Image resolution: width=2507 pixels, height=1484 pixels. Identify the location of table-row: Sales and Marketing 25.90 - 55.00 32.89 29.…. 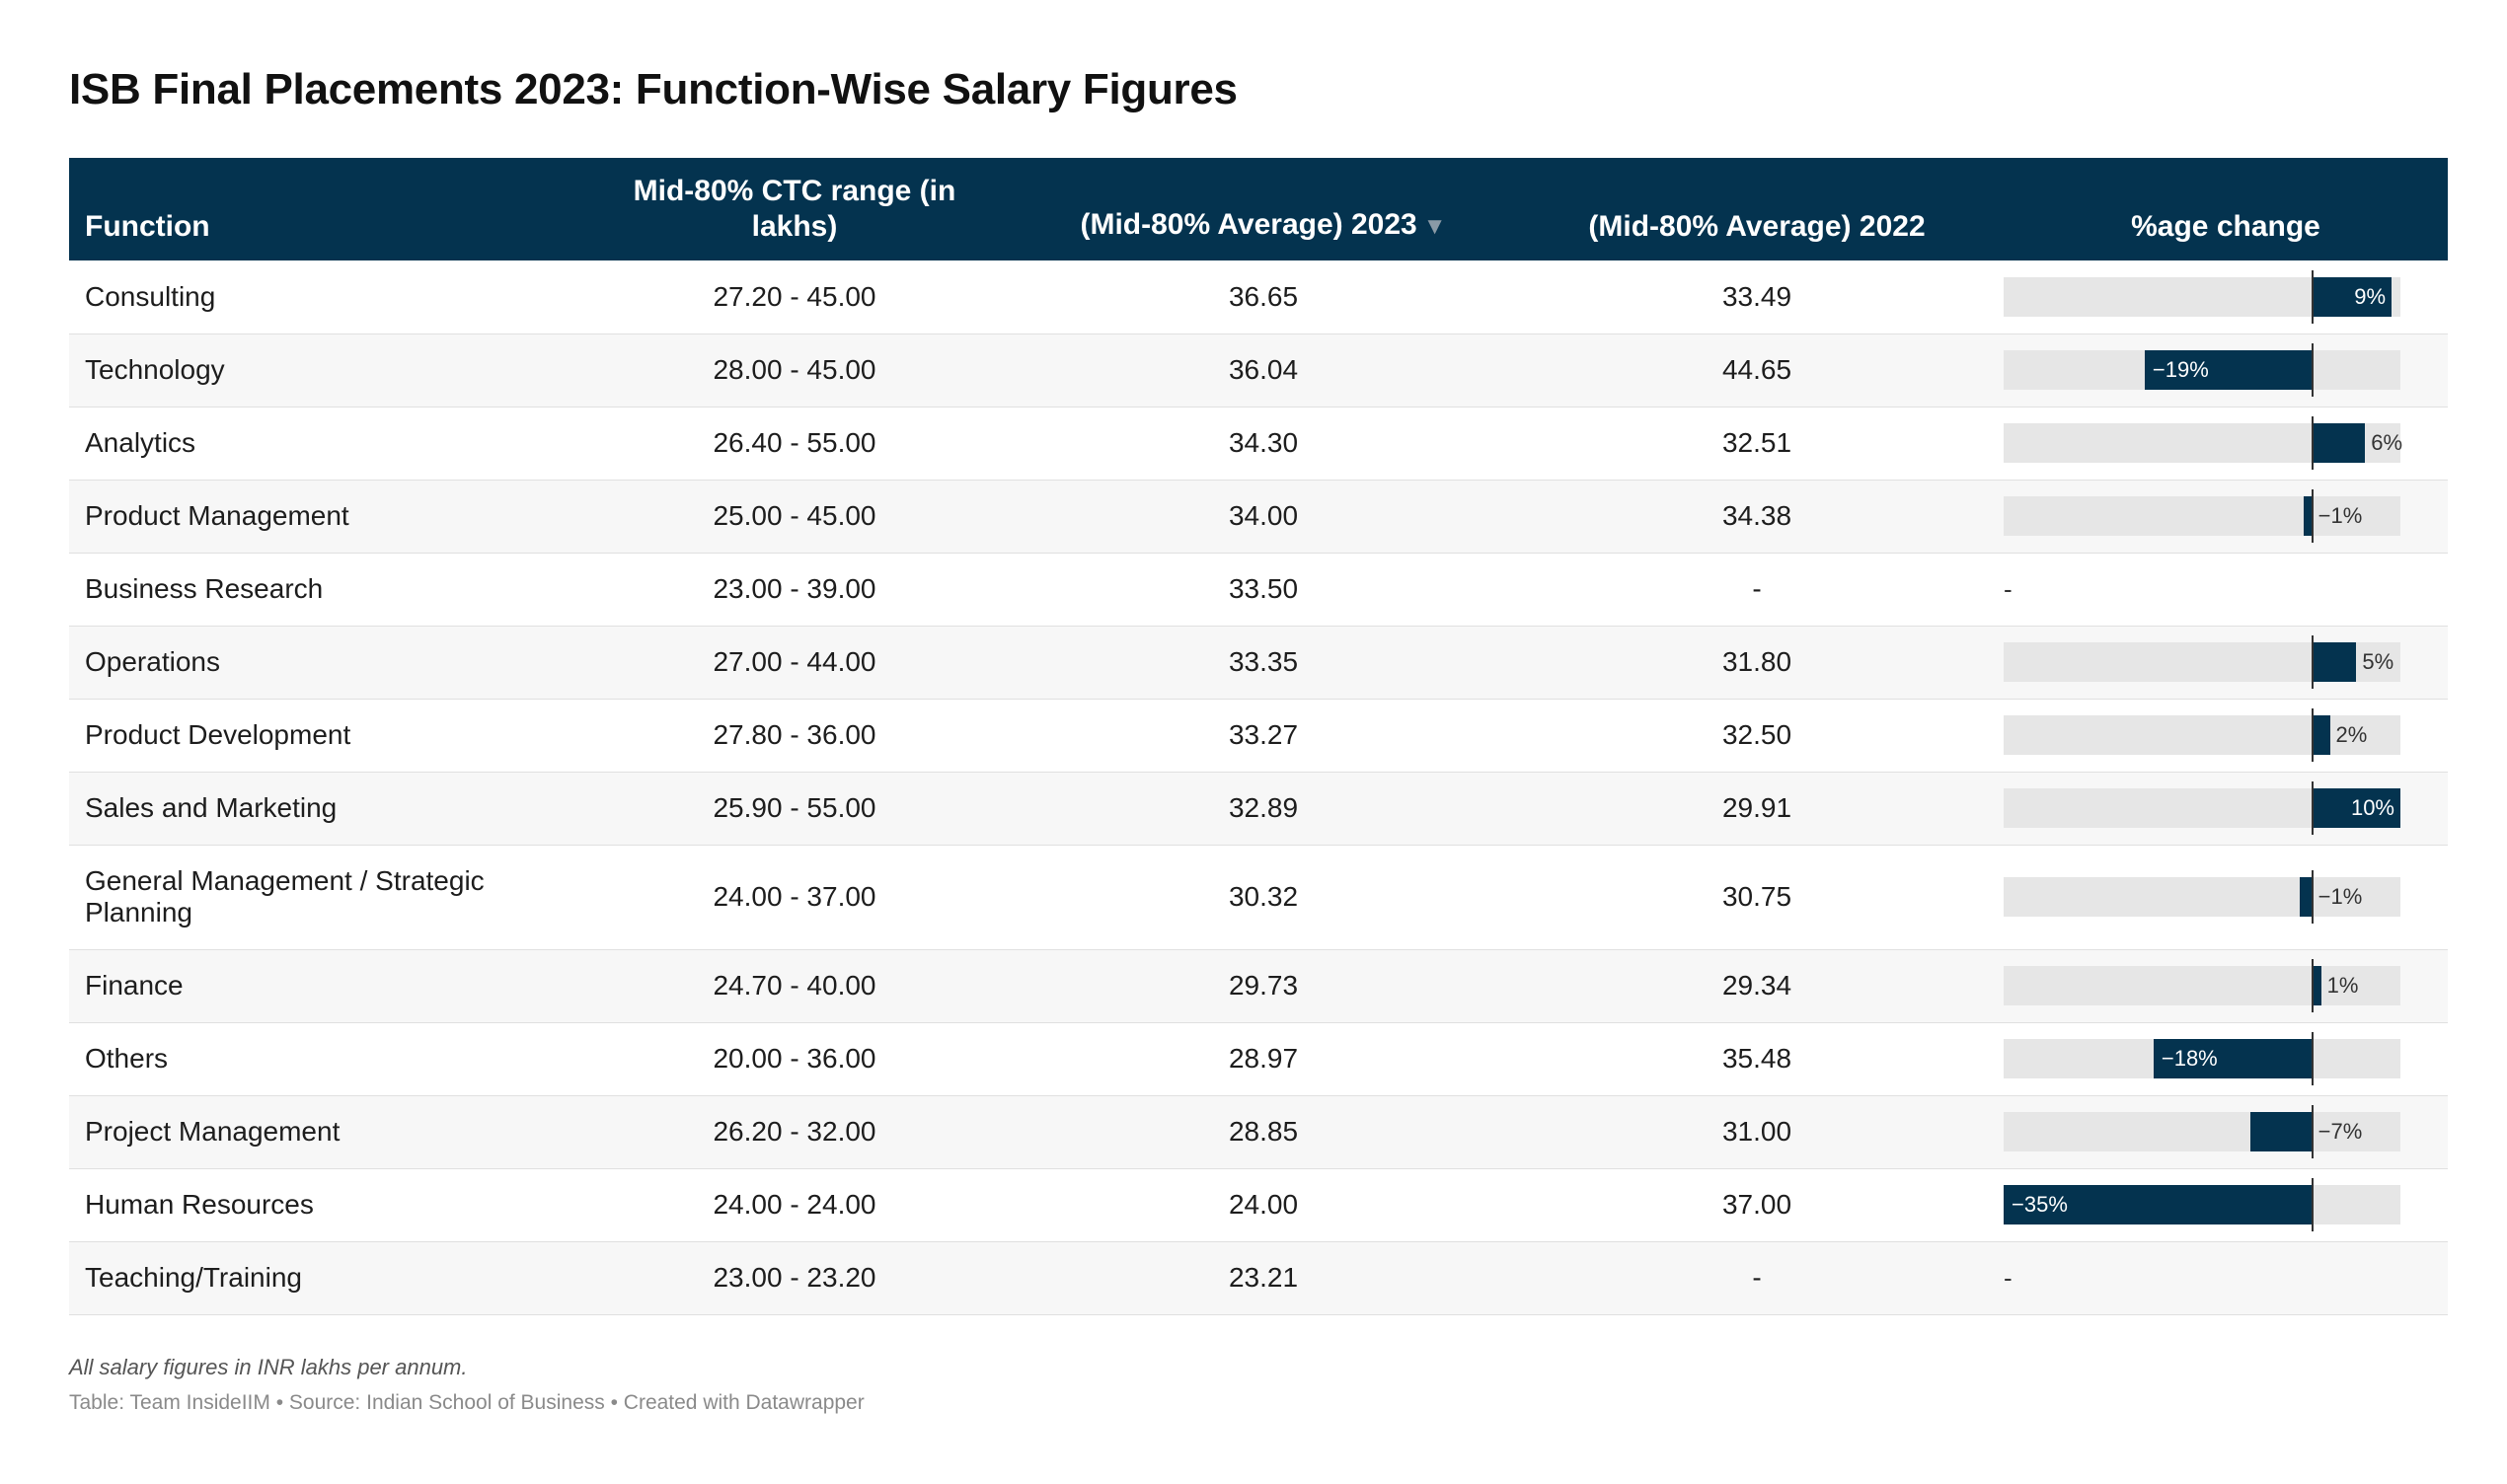
(1258, 809).